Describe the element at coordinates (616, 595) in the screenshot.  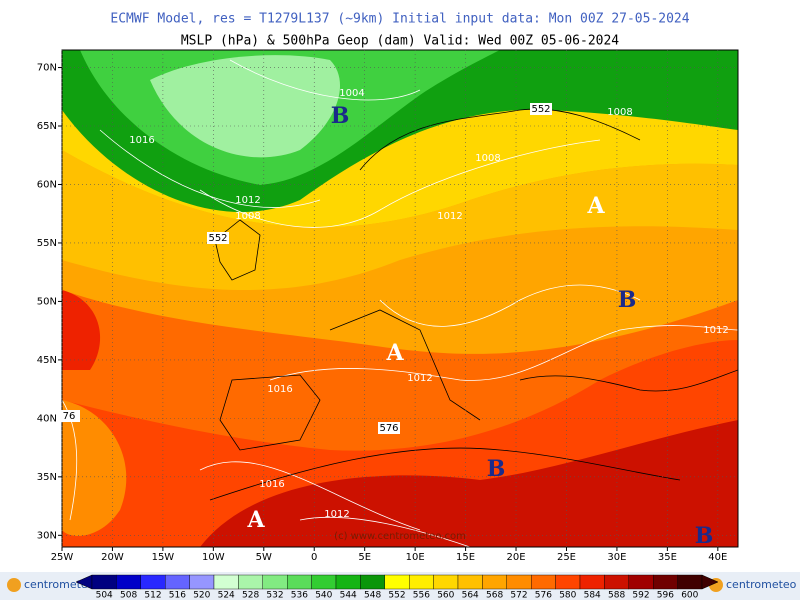
I see `colorbar-label: 588` at that location.